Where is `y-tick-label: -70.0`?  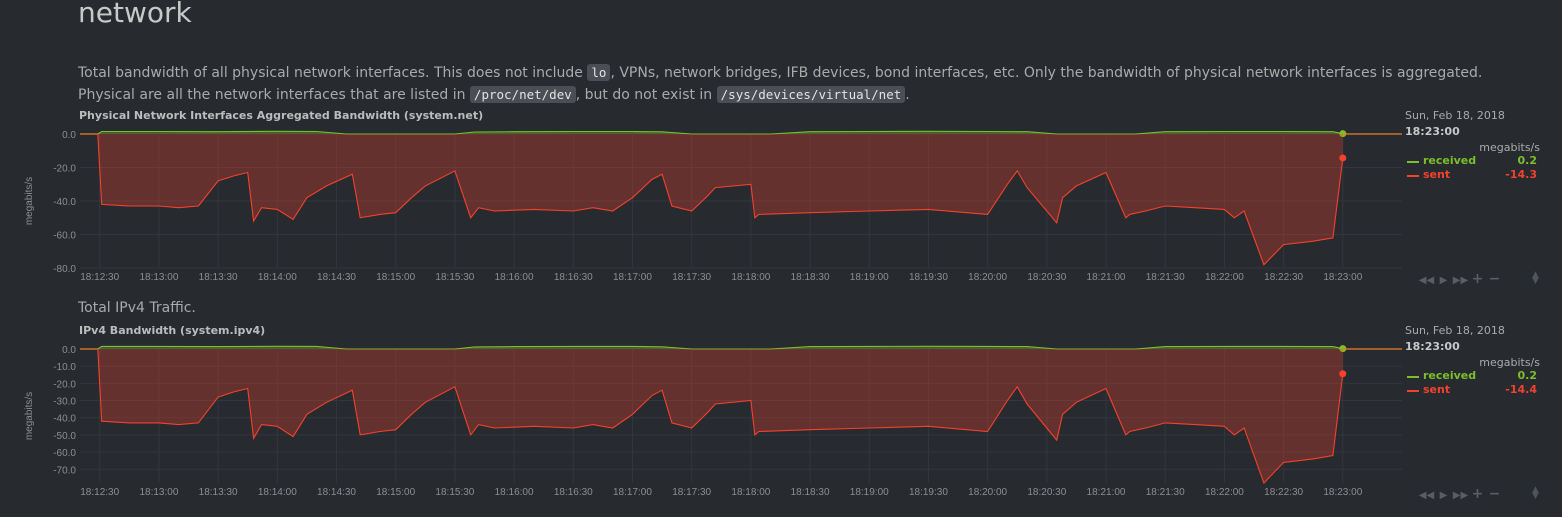 y-tick-label: -70.0 is located at coordinates (64, 470).